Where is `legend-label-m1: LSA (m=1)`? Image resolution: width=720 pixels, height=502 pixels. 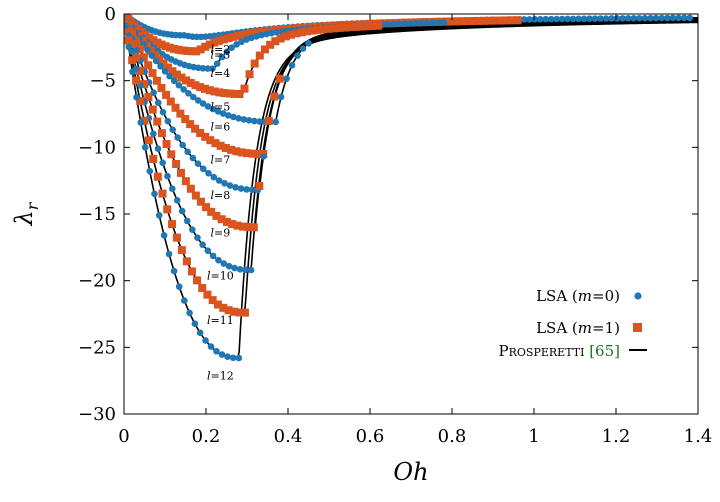
legend-label-m1: LSA (m=1) is located at coordinates (578, 328).